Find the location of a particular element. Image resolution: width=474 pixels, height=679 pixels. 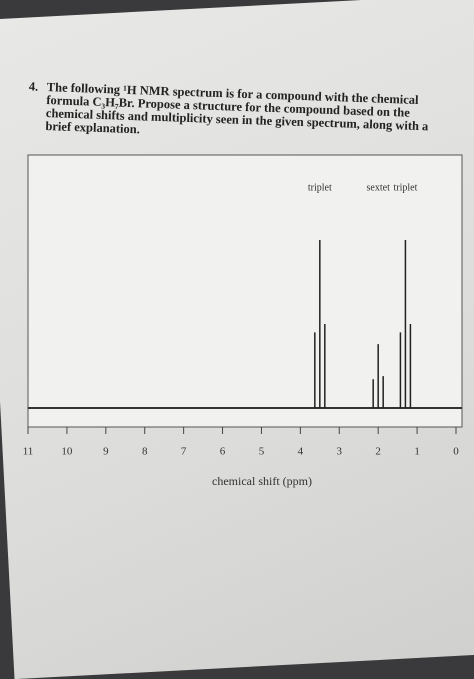

x-tick-label: 11 is located at coordinates (28, 452).